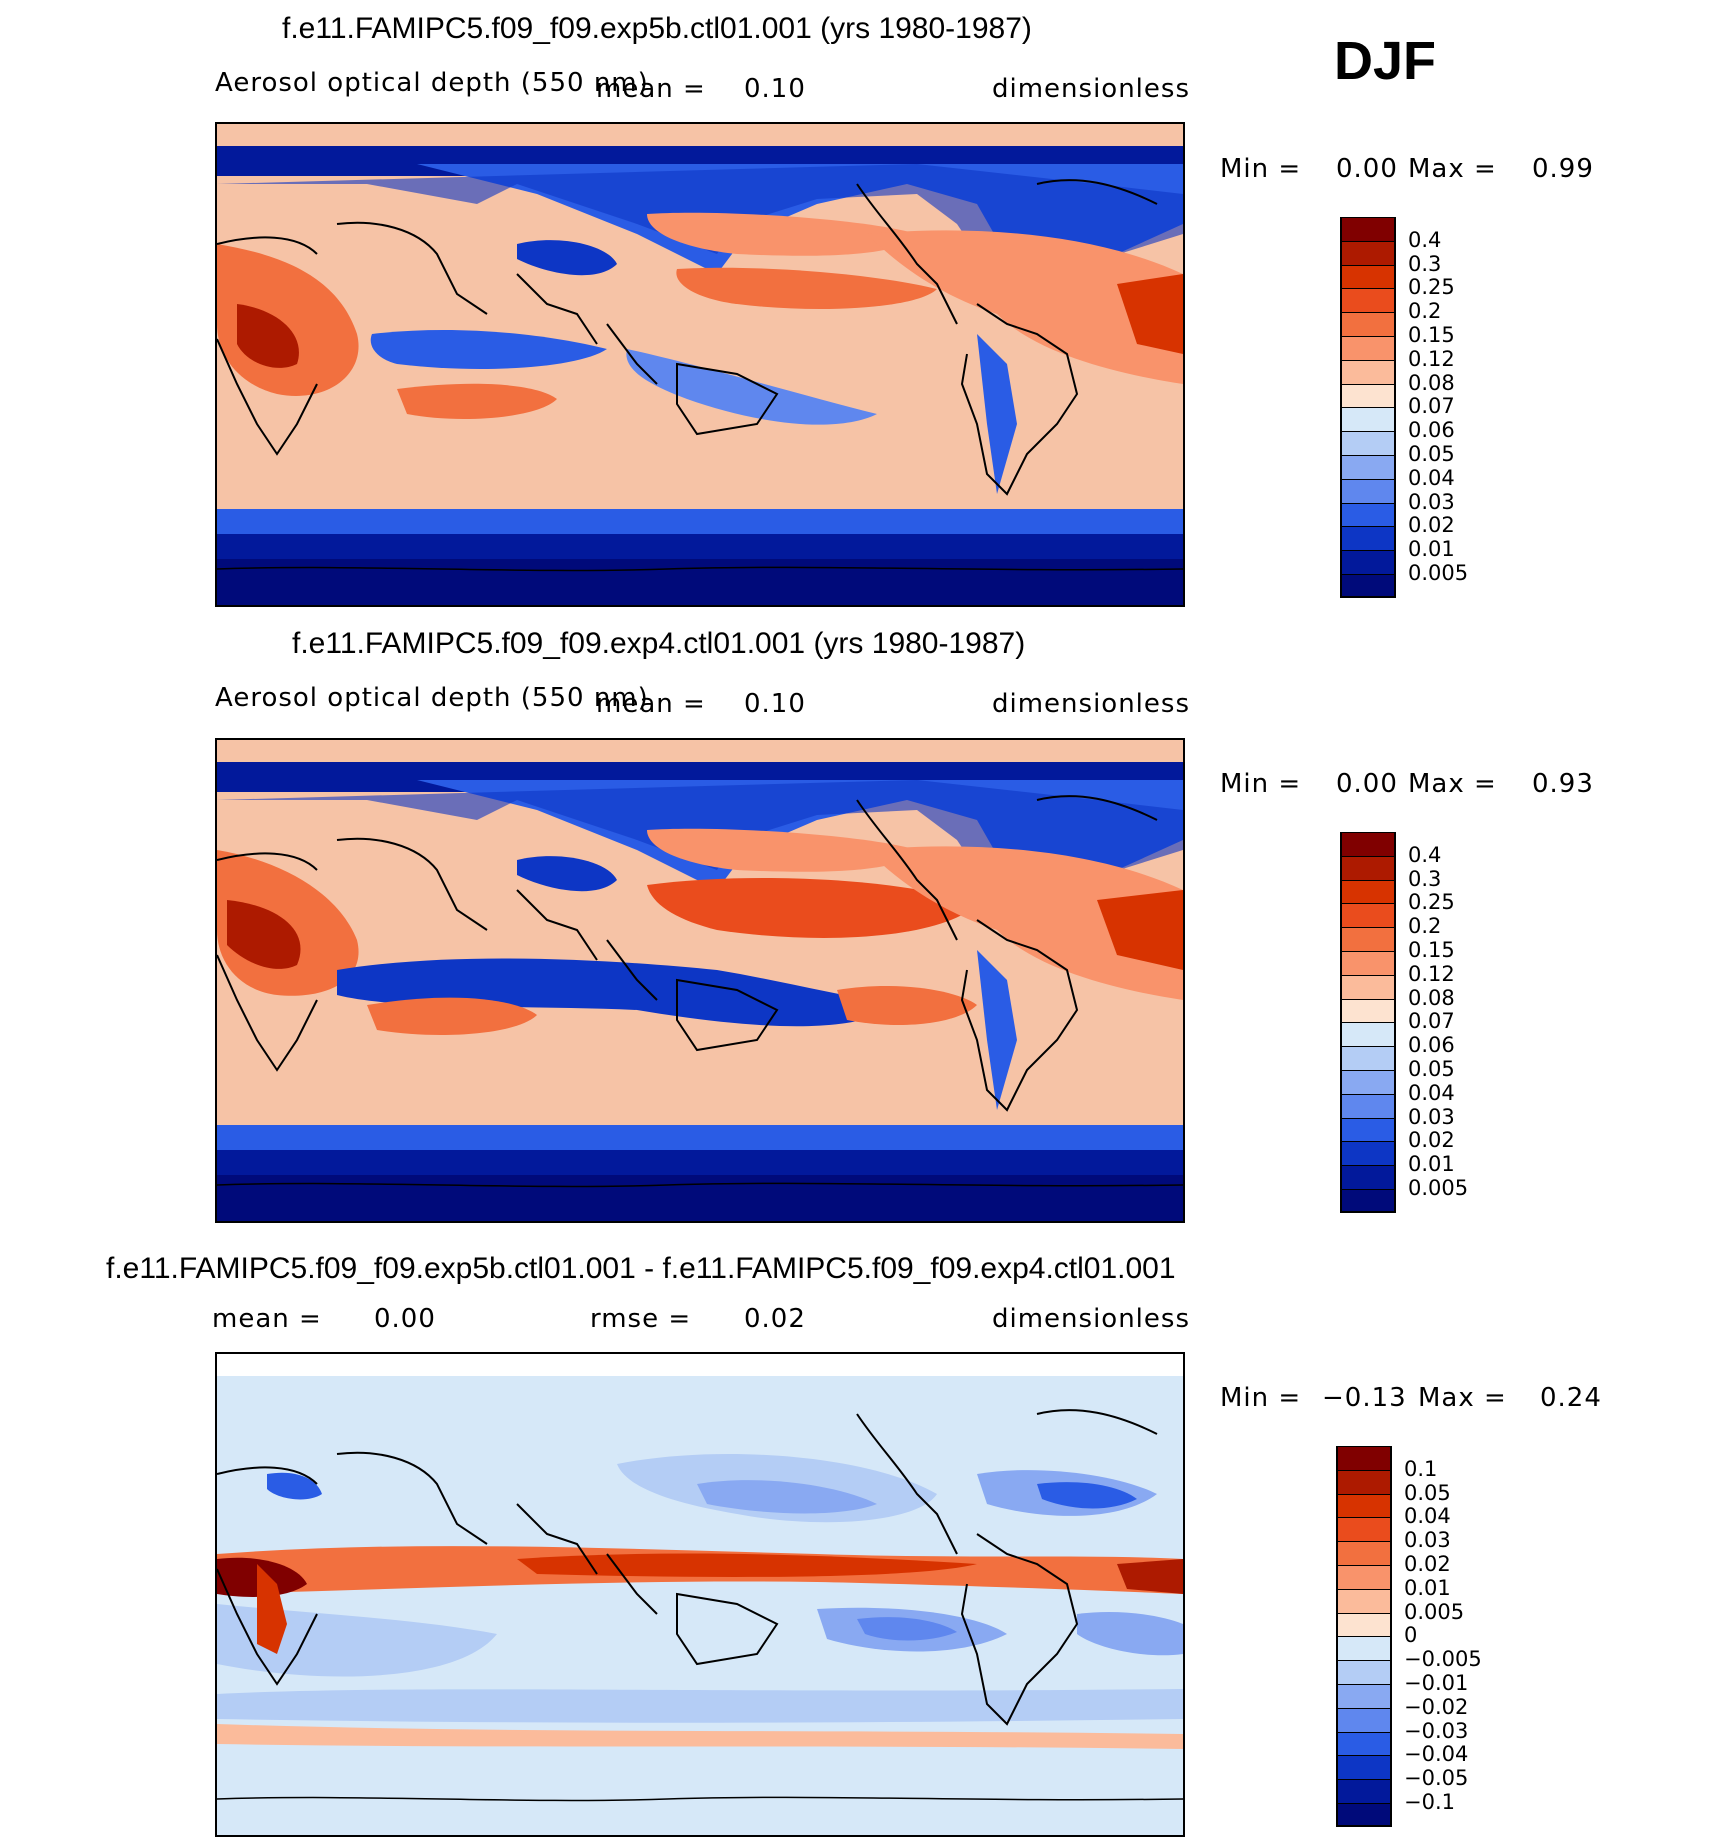 The height and width of the screenshot is (1841, 1710). Describe the element at coordinates (1563, 784) in the screenshot. I see `panel2-max-value: 0.93` at that location.